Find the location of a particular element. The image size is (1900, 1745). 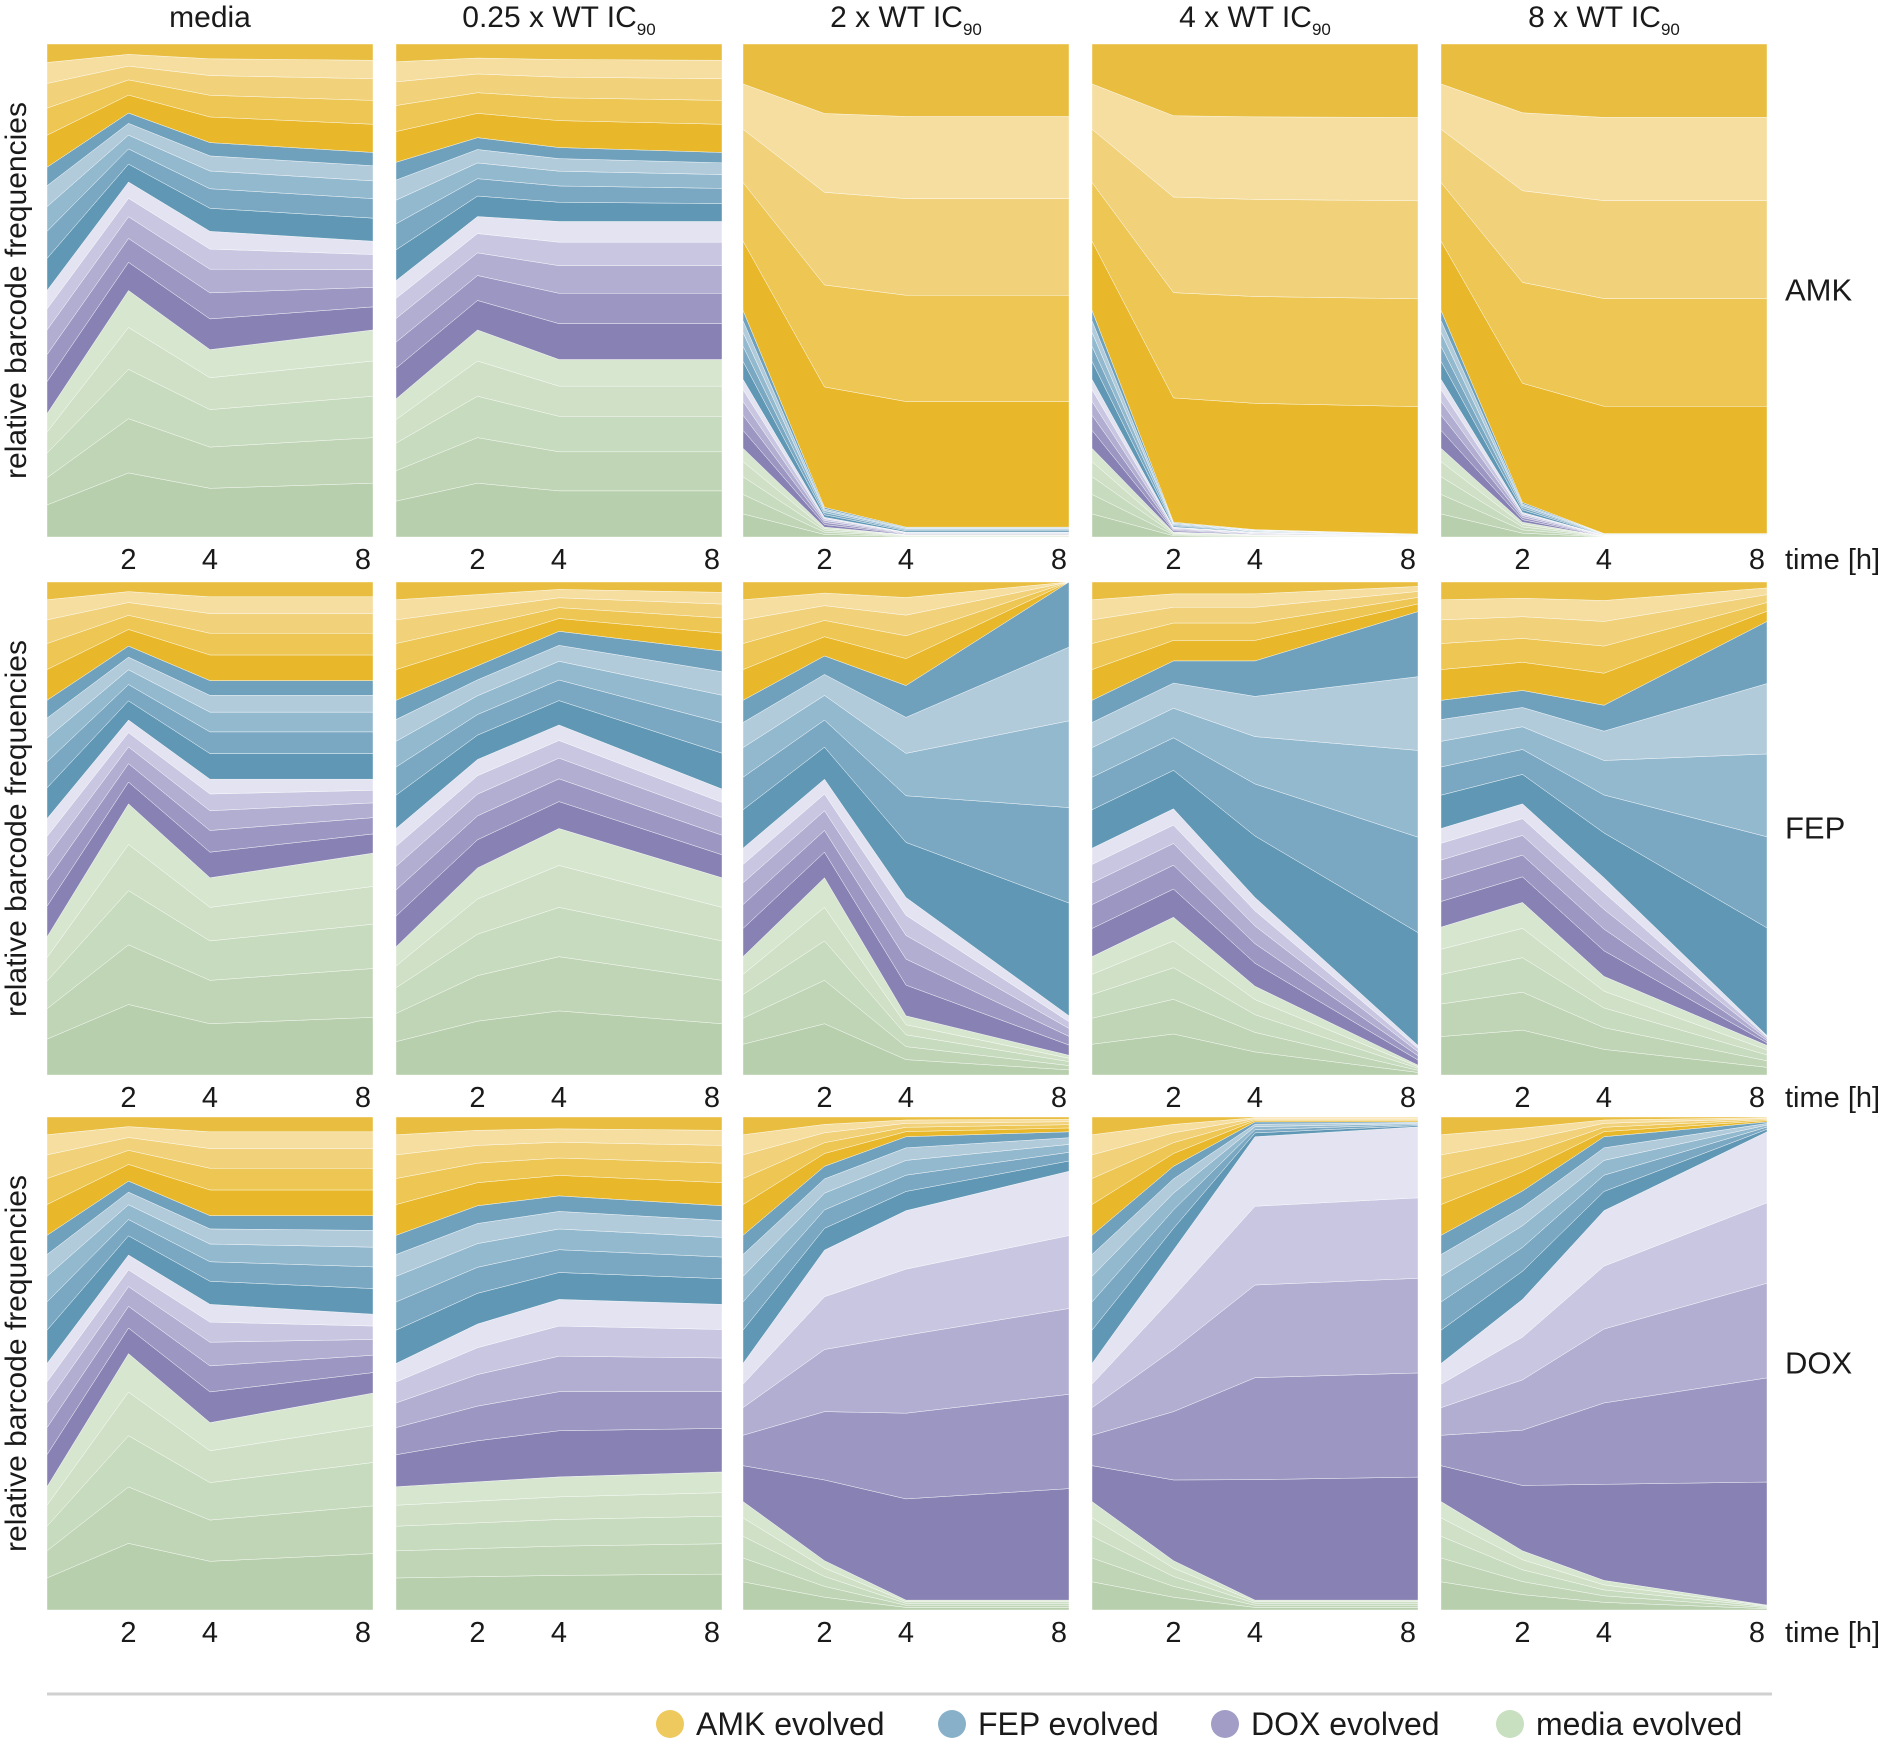

legend-label-2: DOX evolved is located at coordinates (1345, 1724).